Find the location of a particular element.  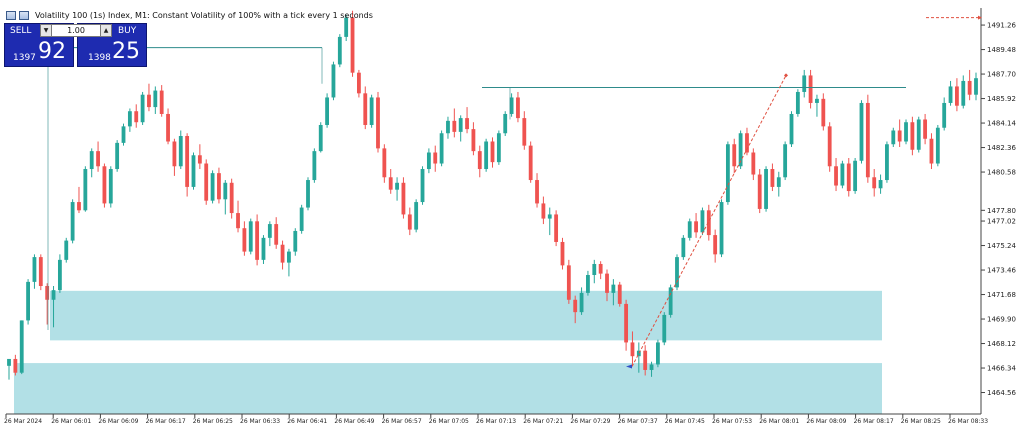

time-tick-label: 26 Mar 07:13 is located at coordinates (496, 421).